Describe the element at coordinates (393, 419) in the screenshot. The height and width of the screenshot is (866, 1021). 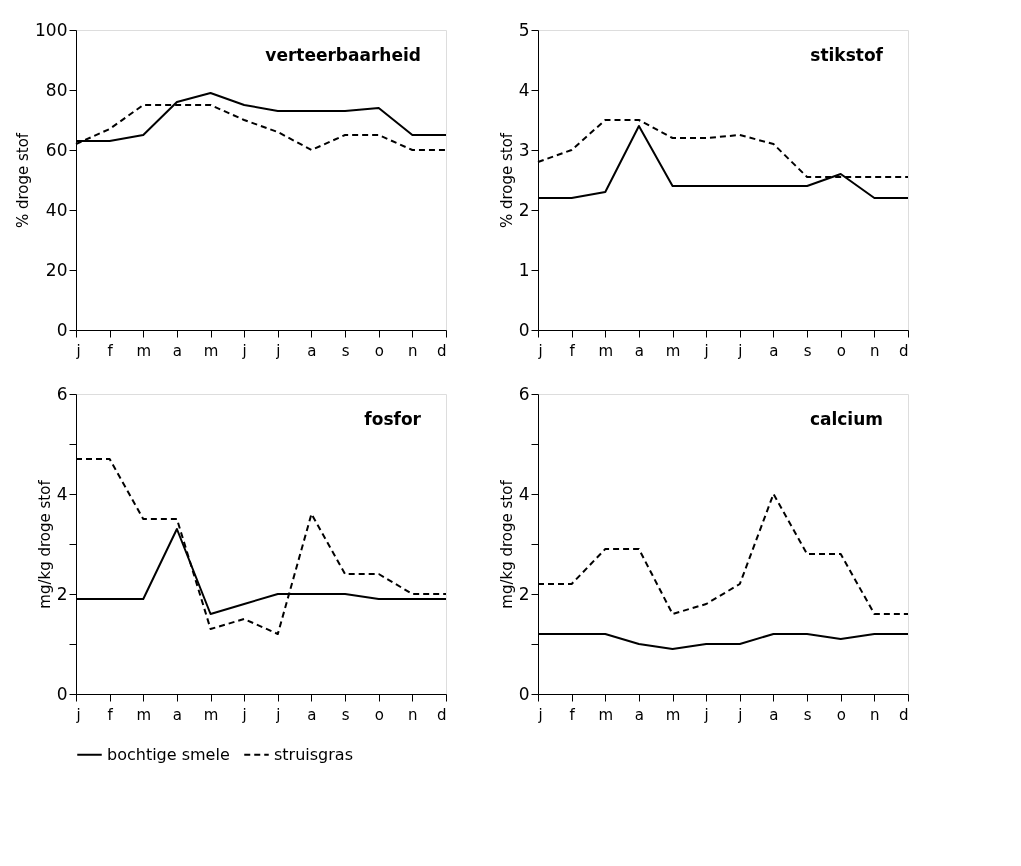
I see `text: fosfor` at that location.